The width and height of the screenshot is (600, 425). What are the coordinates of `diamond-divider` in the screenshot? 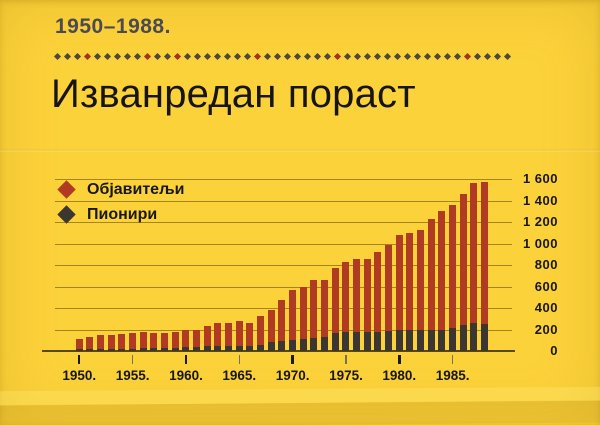 It's located at (282, 56).